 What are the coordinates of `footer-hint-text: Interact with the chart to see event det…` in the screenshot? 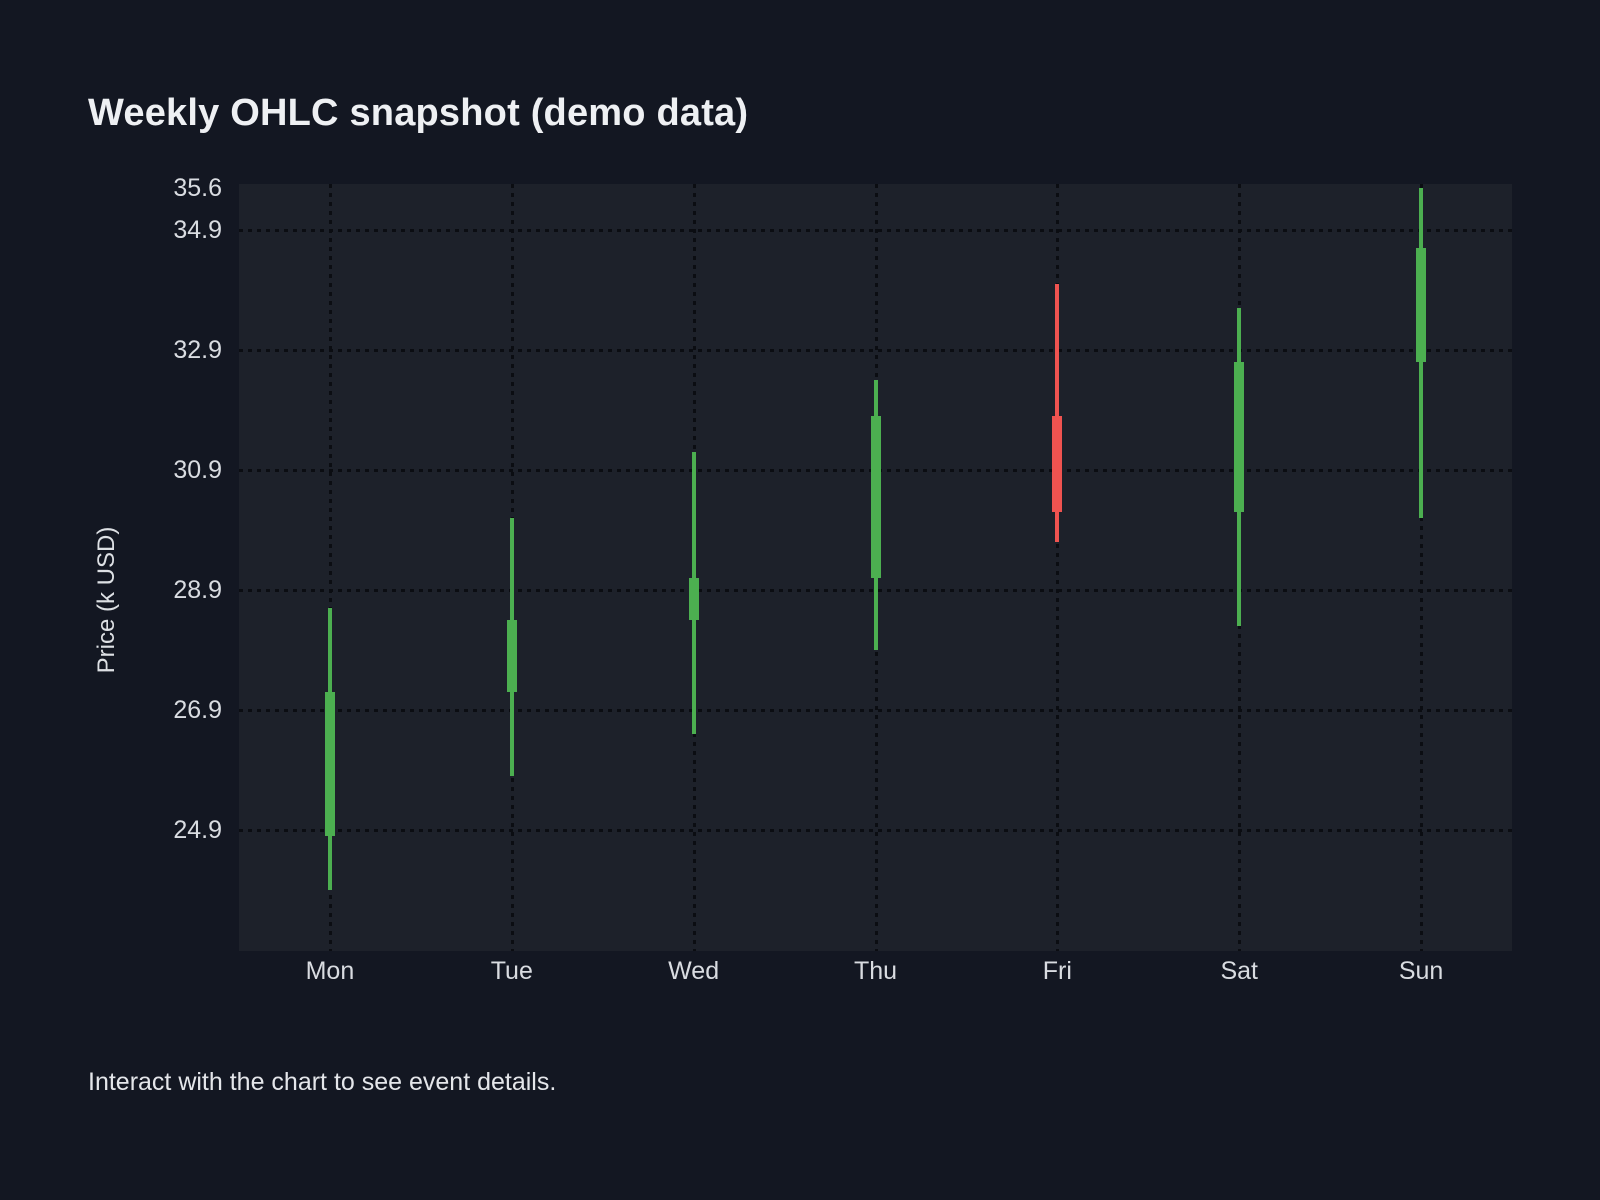 It's located at (322, 1082).